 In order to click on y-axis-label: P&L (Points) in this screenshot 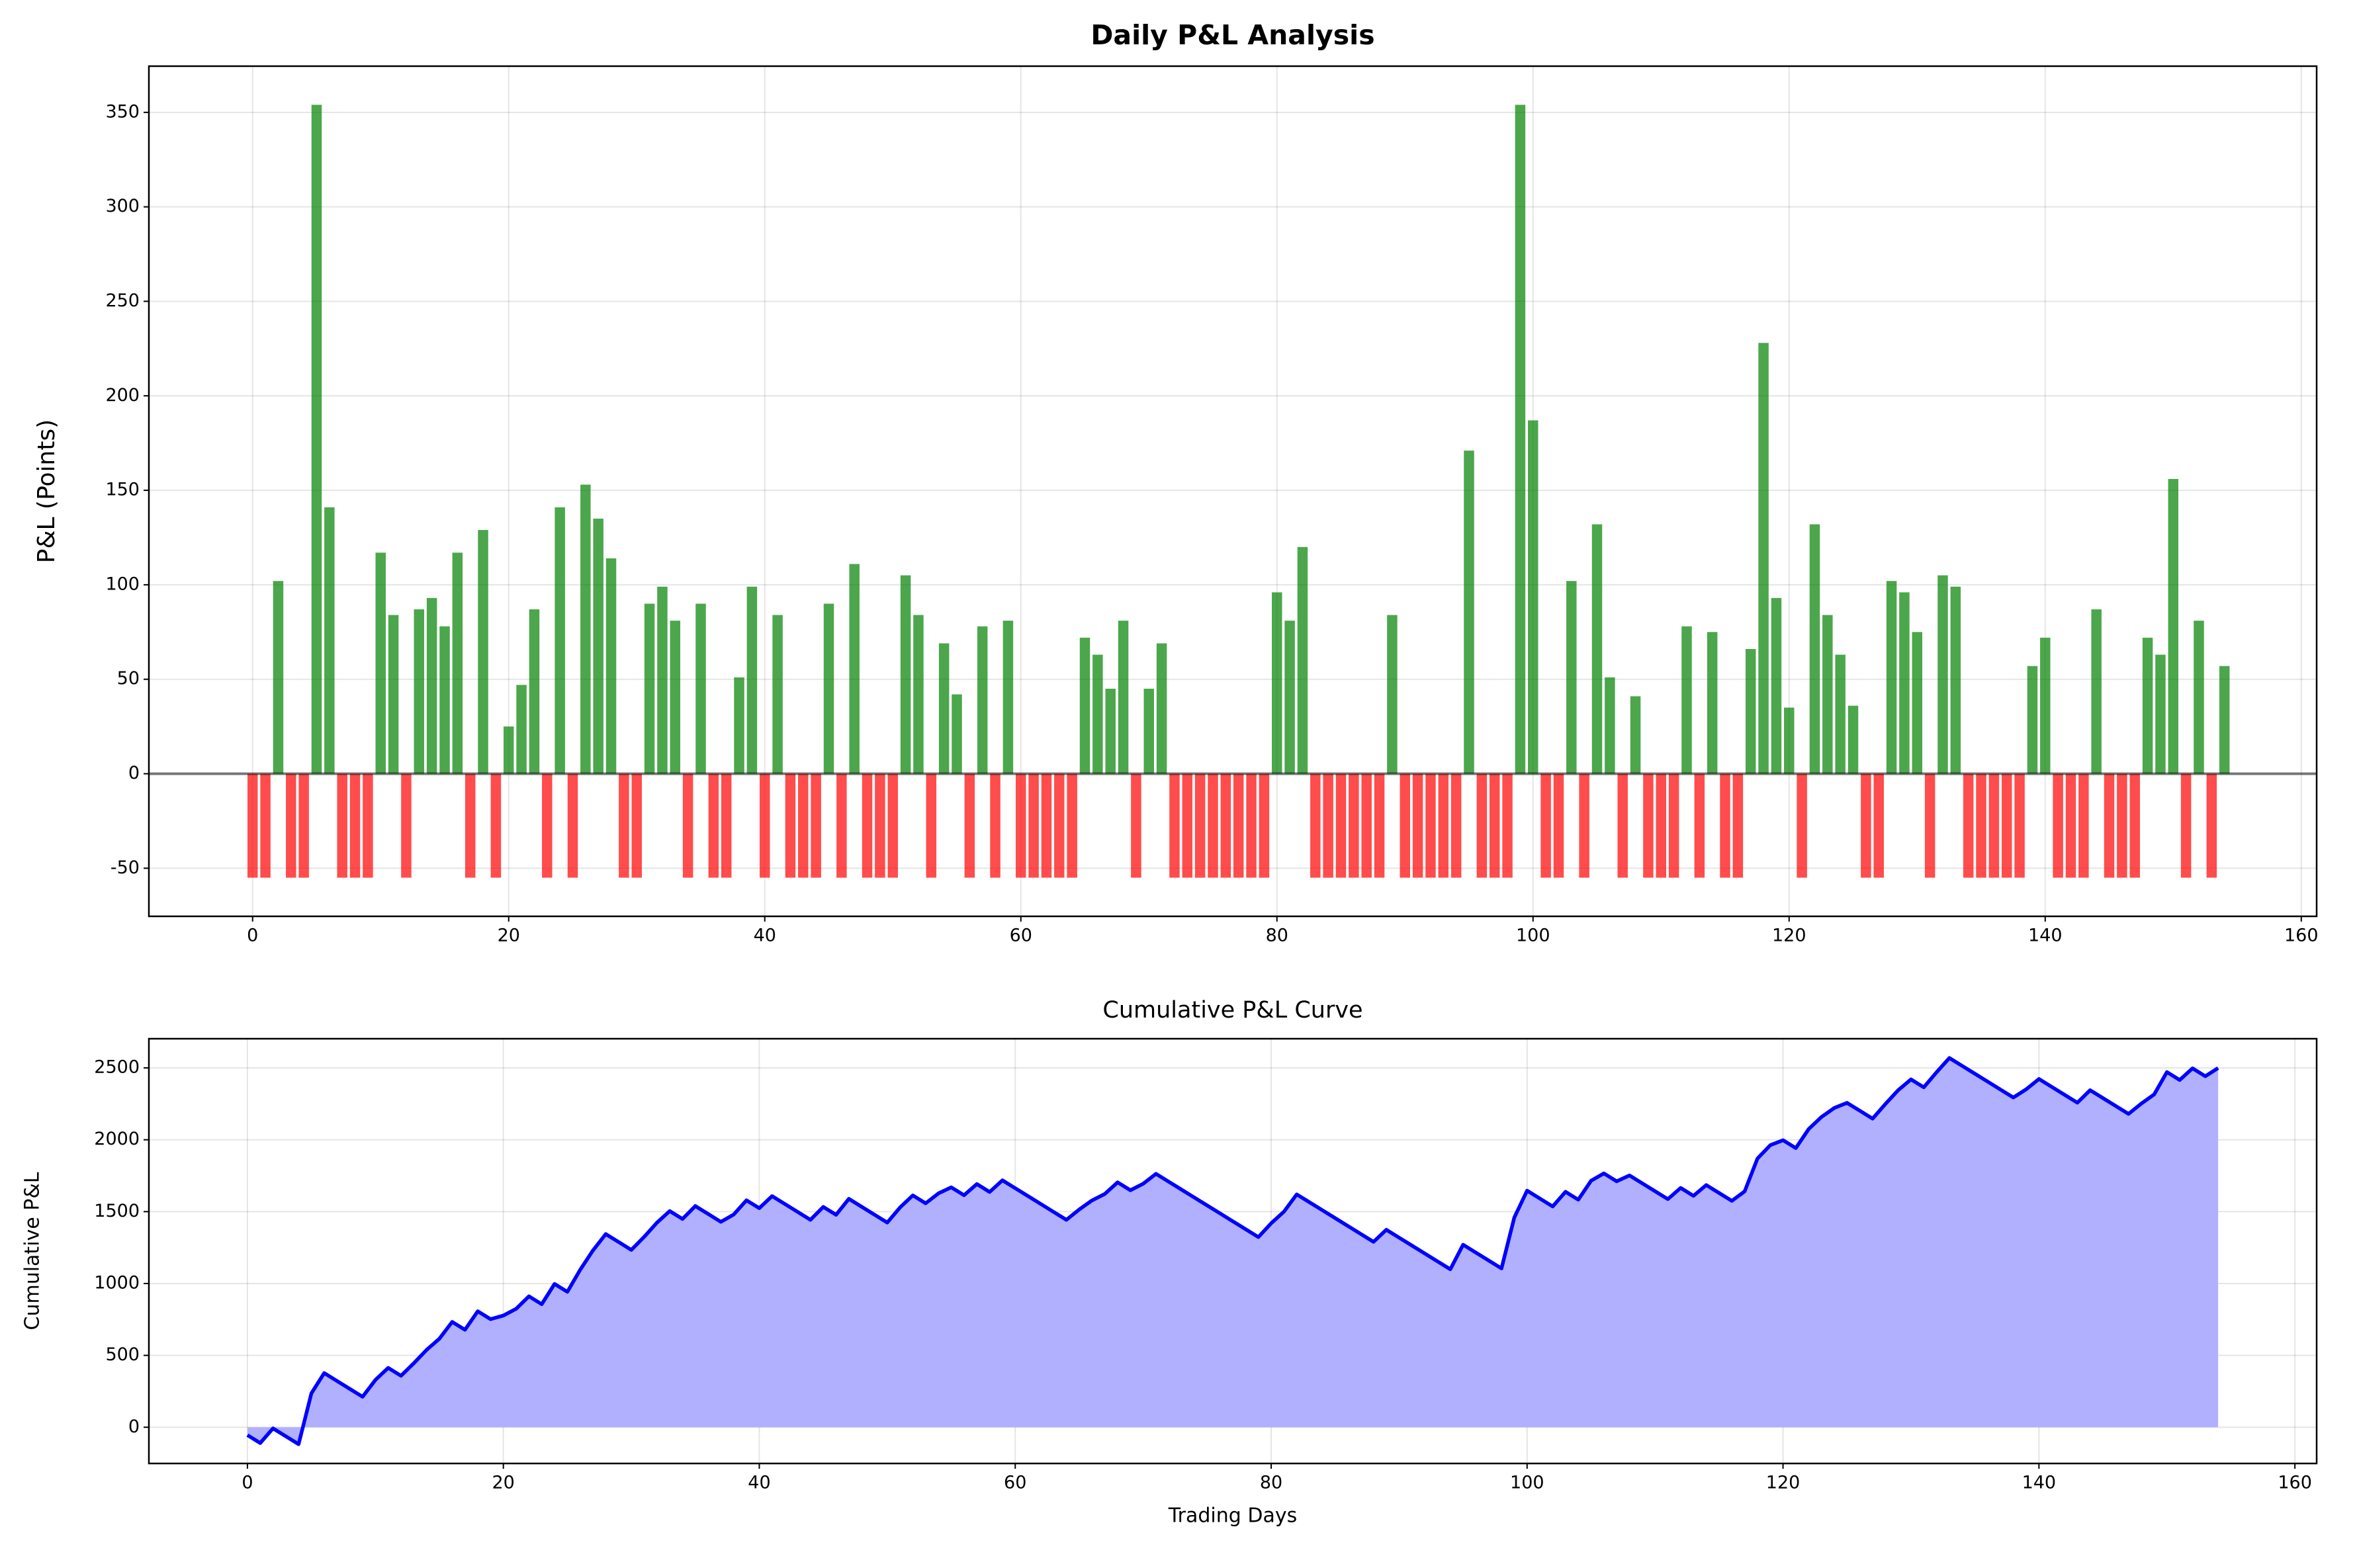, I will do `click(47, 492)`.